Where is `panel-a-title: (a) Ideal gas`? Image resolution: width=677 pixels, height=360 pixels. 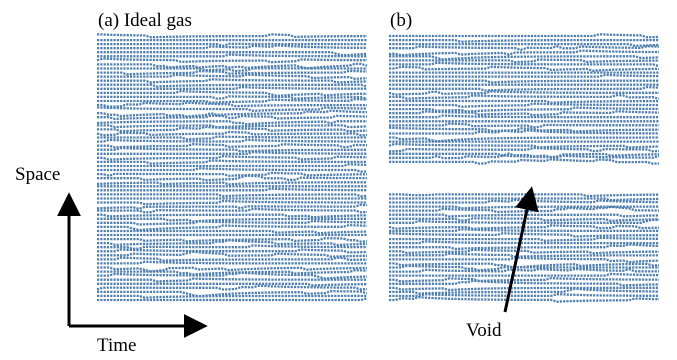
panel-a-title: (a) Ideal gas is located at coordinates (145, 20).